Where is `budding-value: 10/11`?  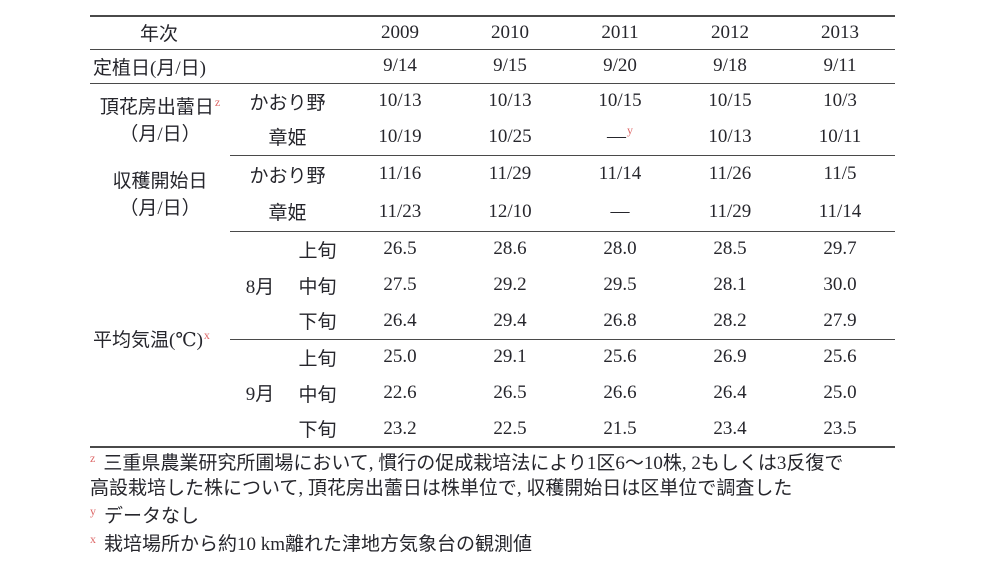
budding-value: 10/11 is located at coordinates (840, 137).